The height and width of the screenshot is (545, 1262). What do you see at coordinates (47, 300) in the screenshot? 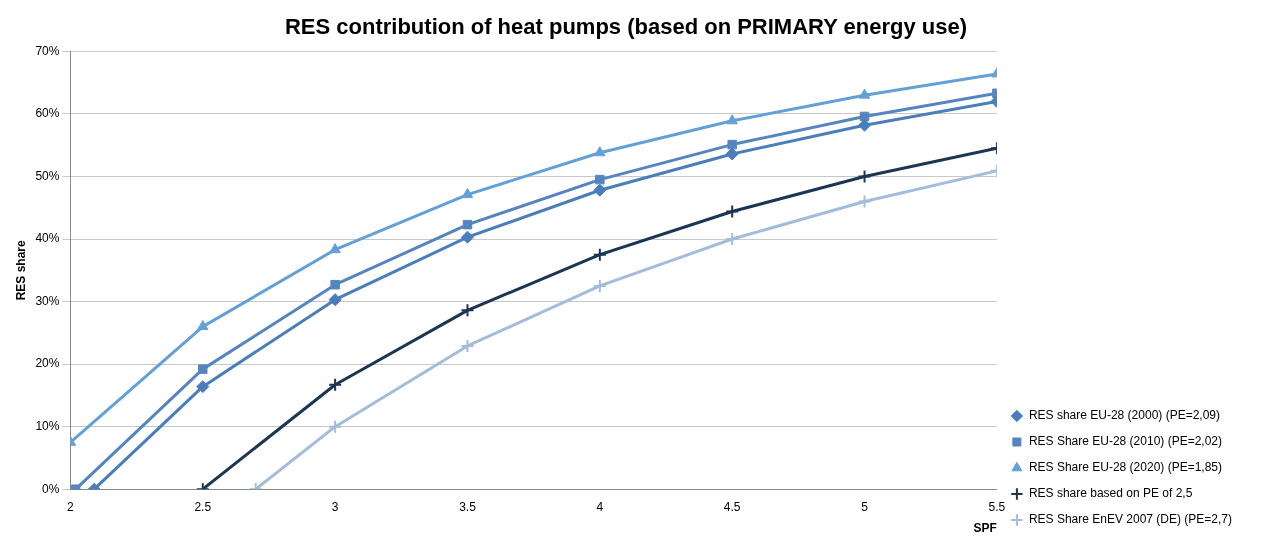
I see `y-tick-label: 30%` at bounding box center [47, 300].